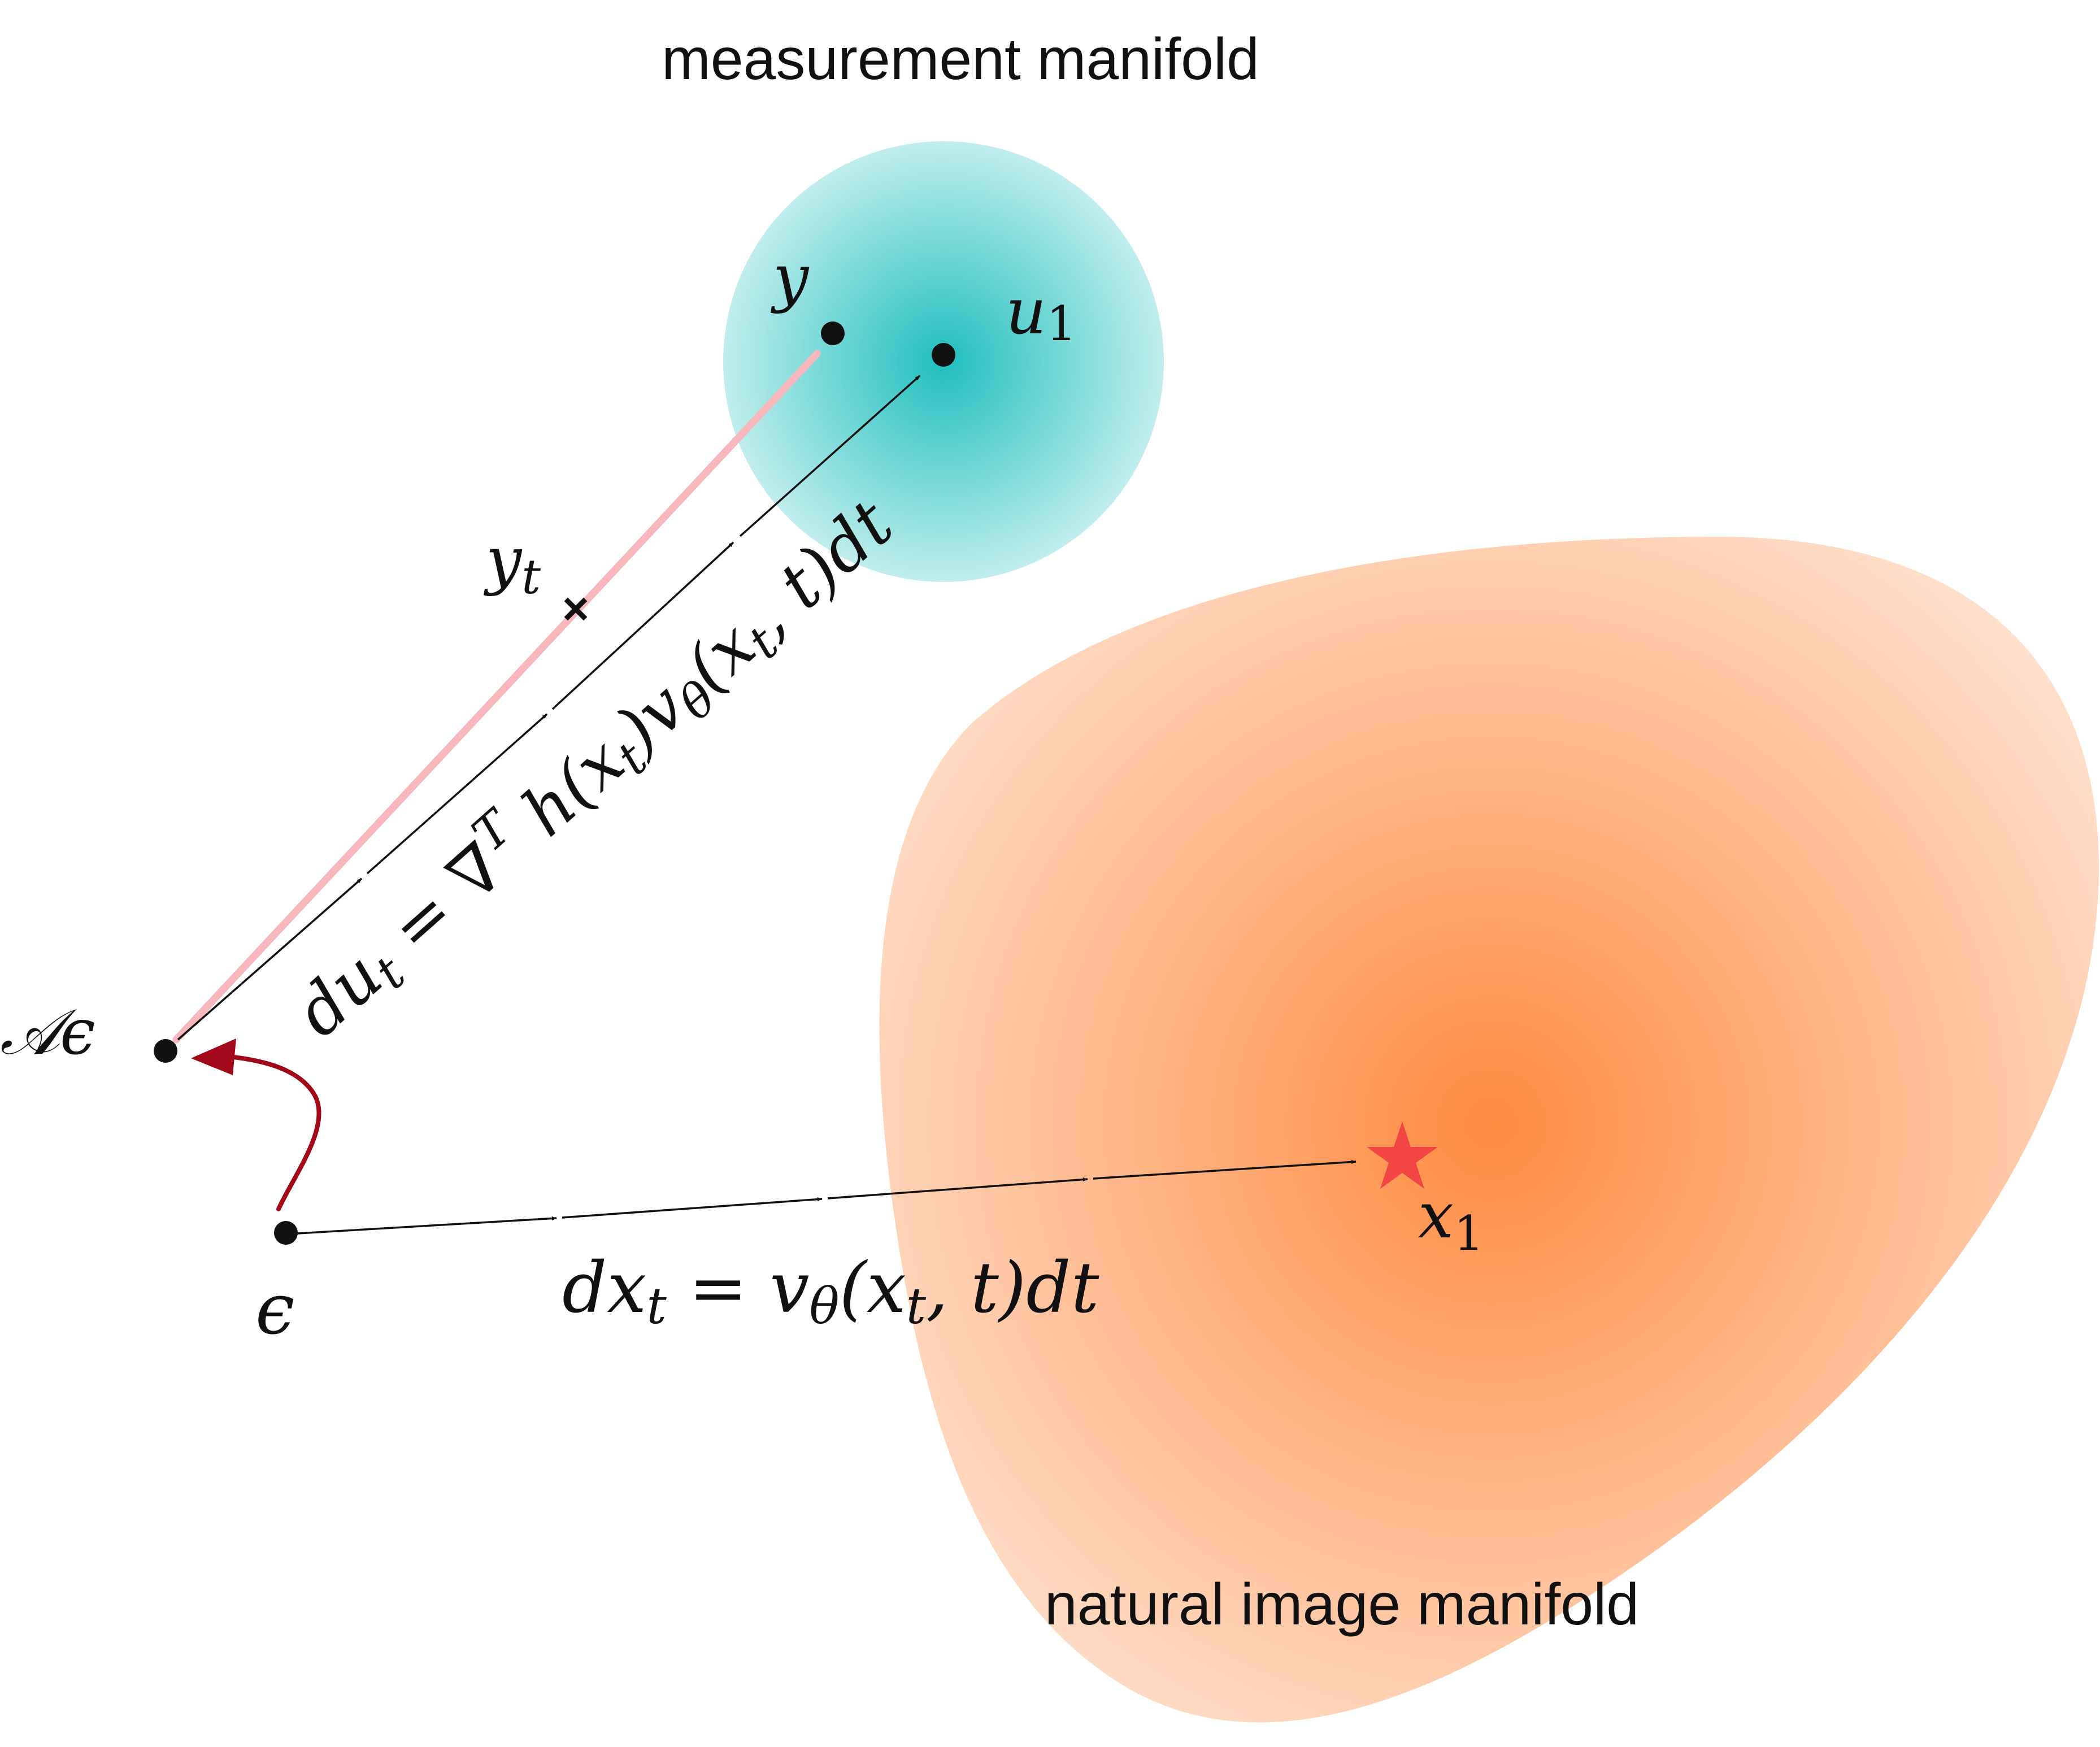  What do you see at coordinates (1436, 1216) in the screenshot?
I see `label-x1-base: x` at bounding box center [1436, 1216].